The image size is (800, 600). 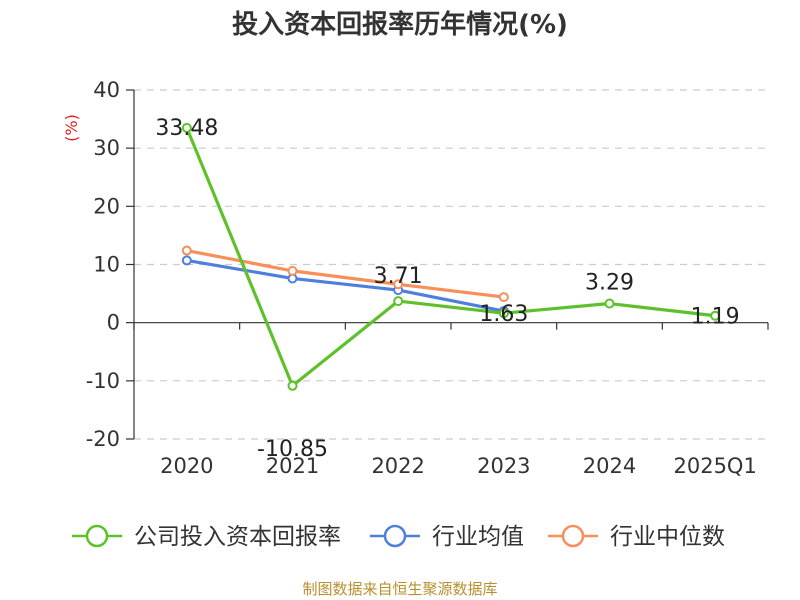 What do you see at coordinates (113, 323) in the screenshot?
I see `y-tick-label: 0` at bounding box center [113, 323].